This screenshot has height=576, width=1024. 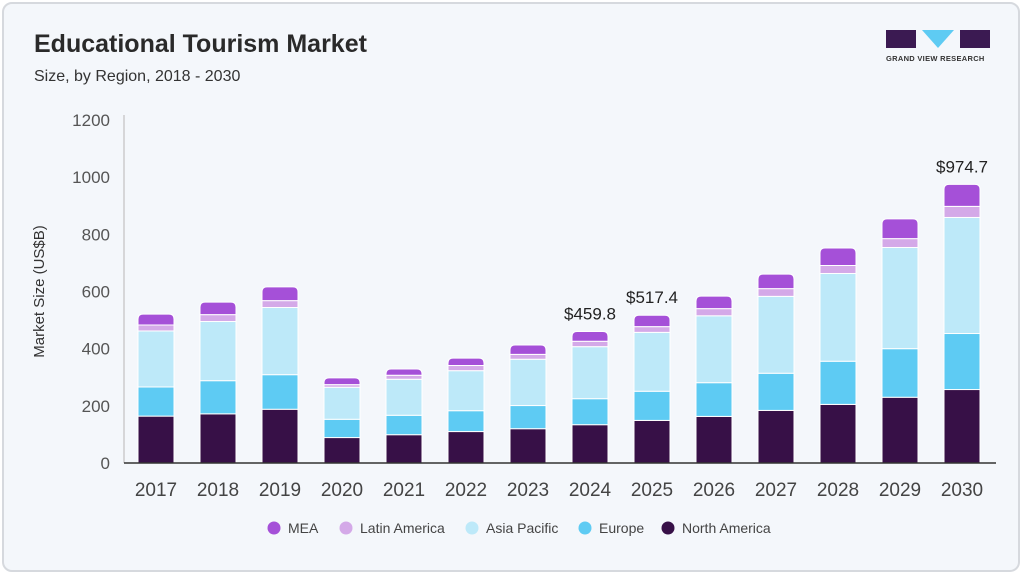 What do you see at coordinates (105, 463) in the screenshot?
I see `y-tick-label: 0` at bounding box center [105, 463].